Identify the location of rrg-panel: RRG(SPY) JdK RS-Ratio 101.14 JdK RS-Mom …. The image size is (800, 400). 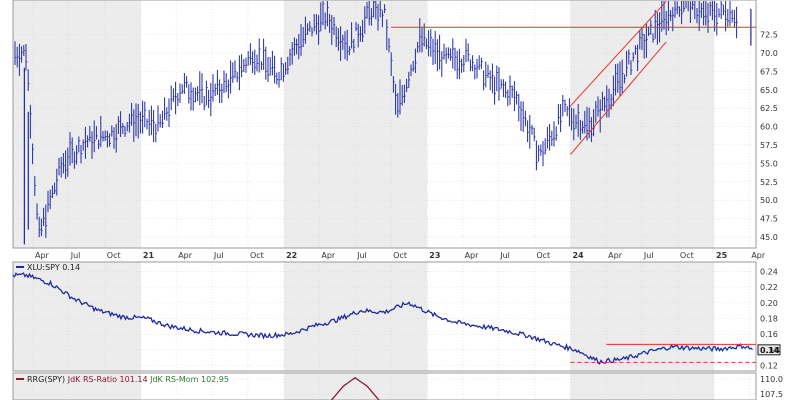
(198, 387).